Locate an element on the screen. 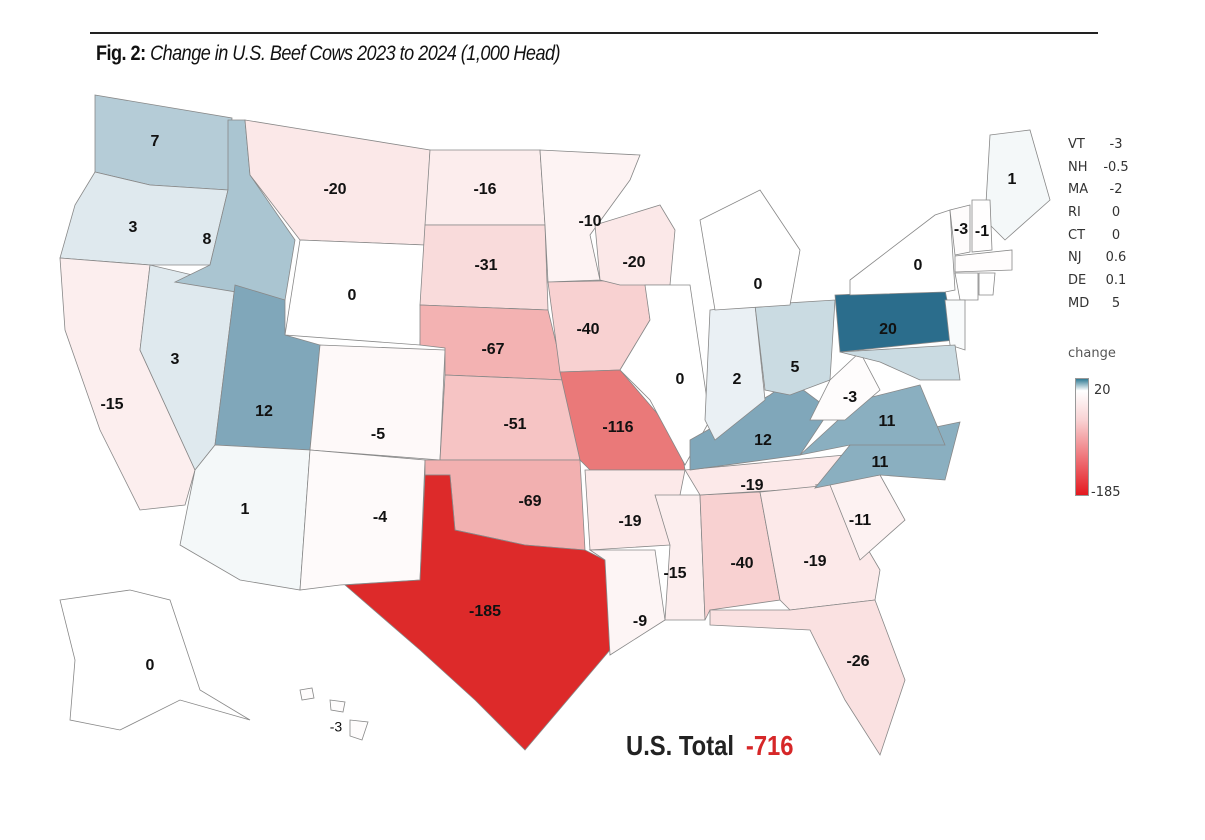  state-value-label-id: 8 is located at coordinates (207, 239).